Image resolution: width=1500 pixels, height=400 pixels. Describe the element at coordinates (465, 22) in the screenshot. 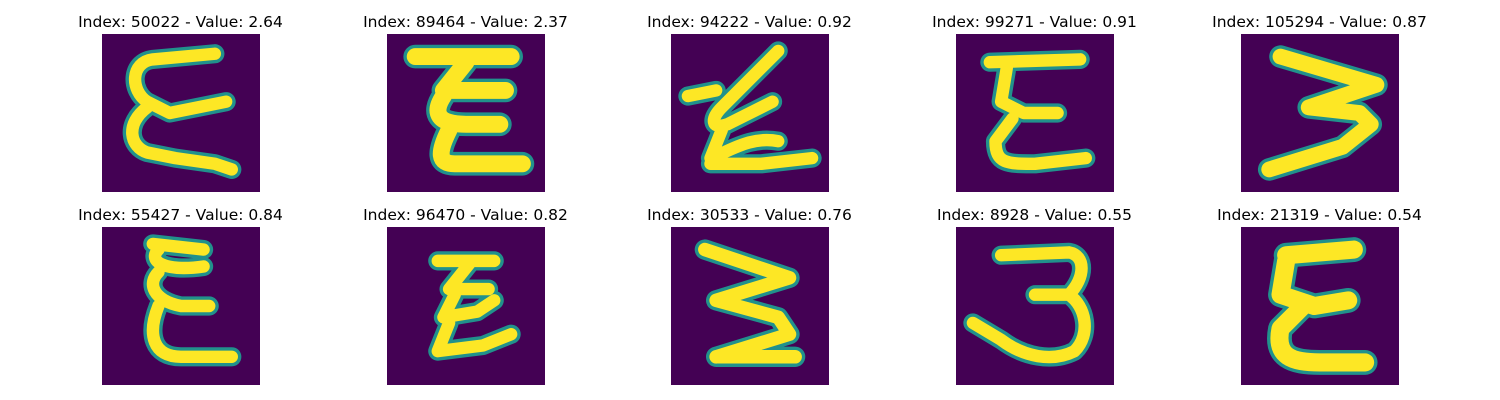

I see `panel-title: Index: 89464 - Value: 2.37` at that location.